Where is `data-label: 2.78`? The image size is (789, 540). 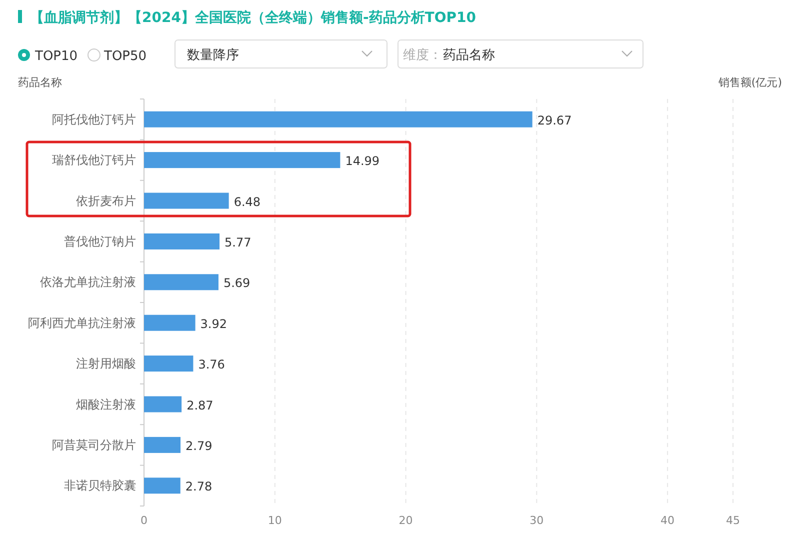 data-label: 2.78 is located at coordinates (198, 487).